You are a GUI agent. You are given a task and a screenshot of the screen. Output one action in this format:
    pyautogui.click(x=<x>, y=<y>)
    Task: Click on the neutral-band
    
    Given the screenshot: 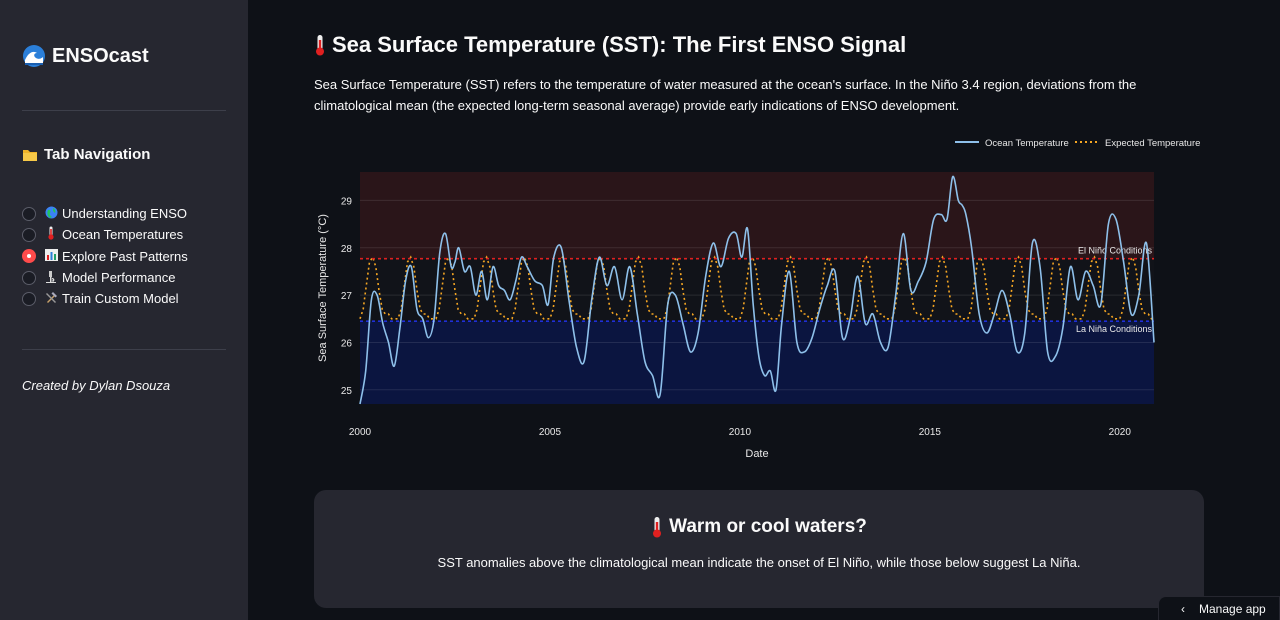 What is the action you would take?
    pyautogui.click(x=757, y=290)
    